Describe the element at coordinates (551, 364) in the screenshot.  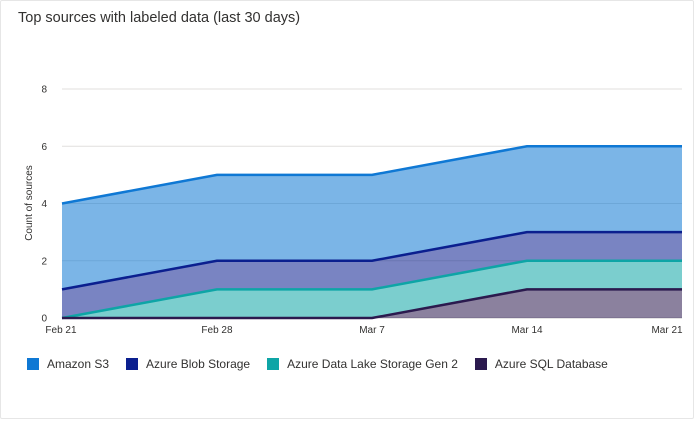
I see `legend-label: Azure SQL Database` at that location.